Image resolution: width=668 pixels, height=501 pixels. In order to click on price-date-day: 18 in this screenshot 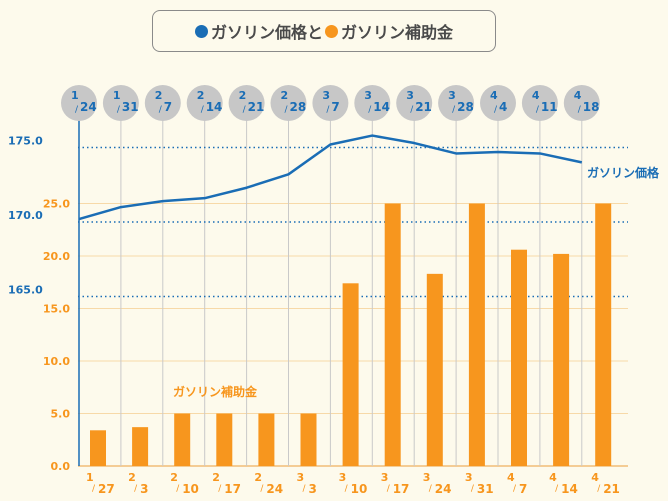, I will do `click(591, 107)`.